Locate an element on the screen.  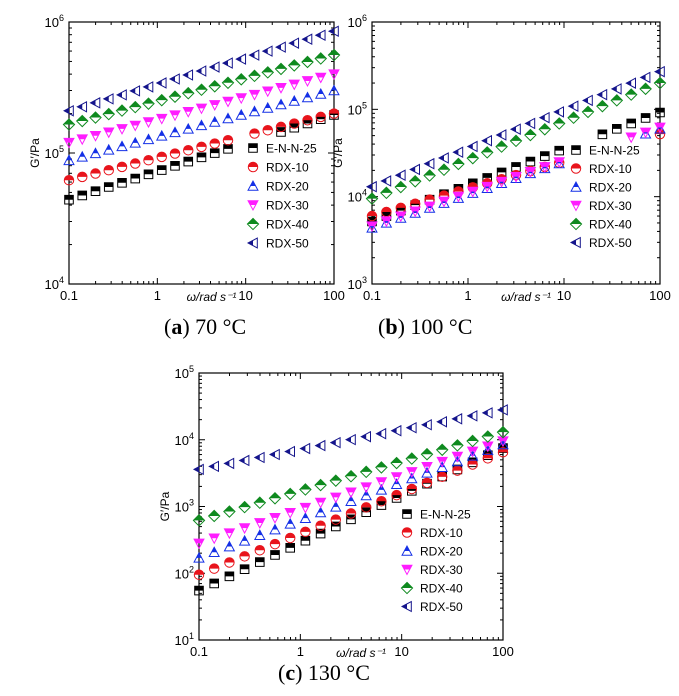
legend-label: RDX-30 is located at coordinates (610, 206).